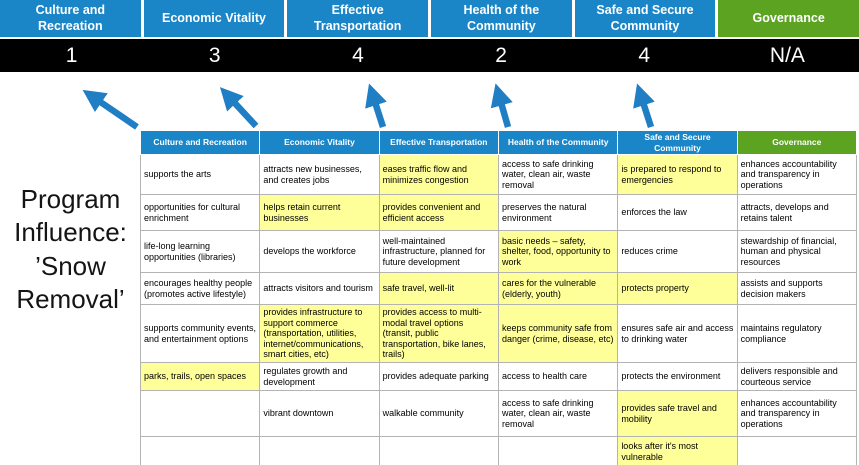  Describe the element at coordinates (438, 377) in the screenshot. I see `matrix-cell-r6c3: provides adequate parking` at that location.